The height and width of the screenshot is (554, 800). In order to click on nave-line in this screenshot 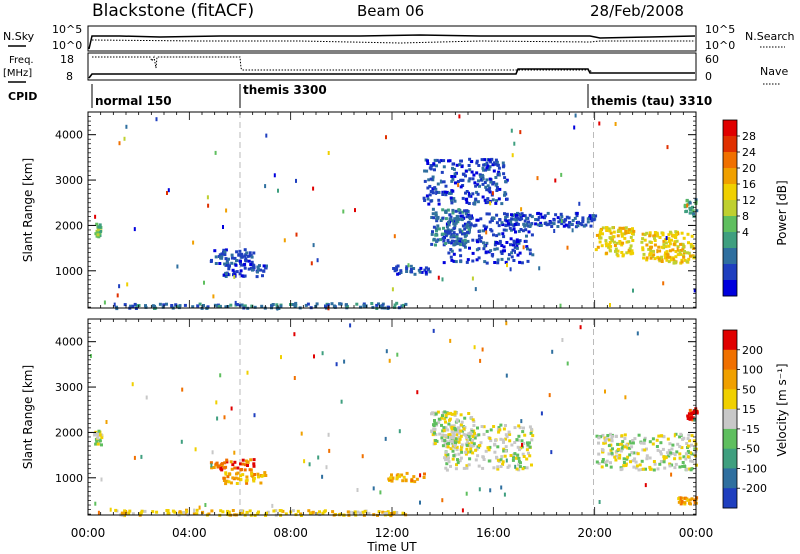, I will do `click(393, 64)`.